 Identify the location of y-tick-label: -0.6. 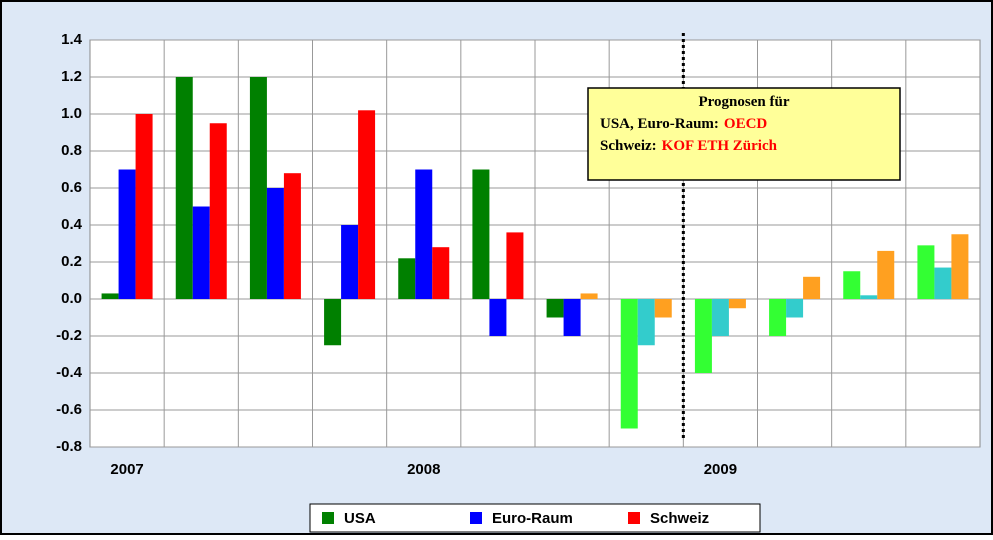
(69, 409).